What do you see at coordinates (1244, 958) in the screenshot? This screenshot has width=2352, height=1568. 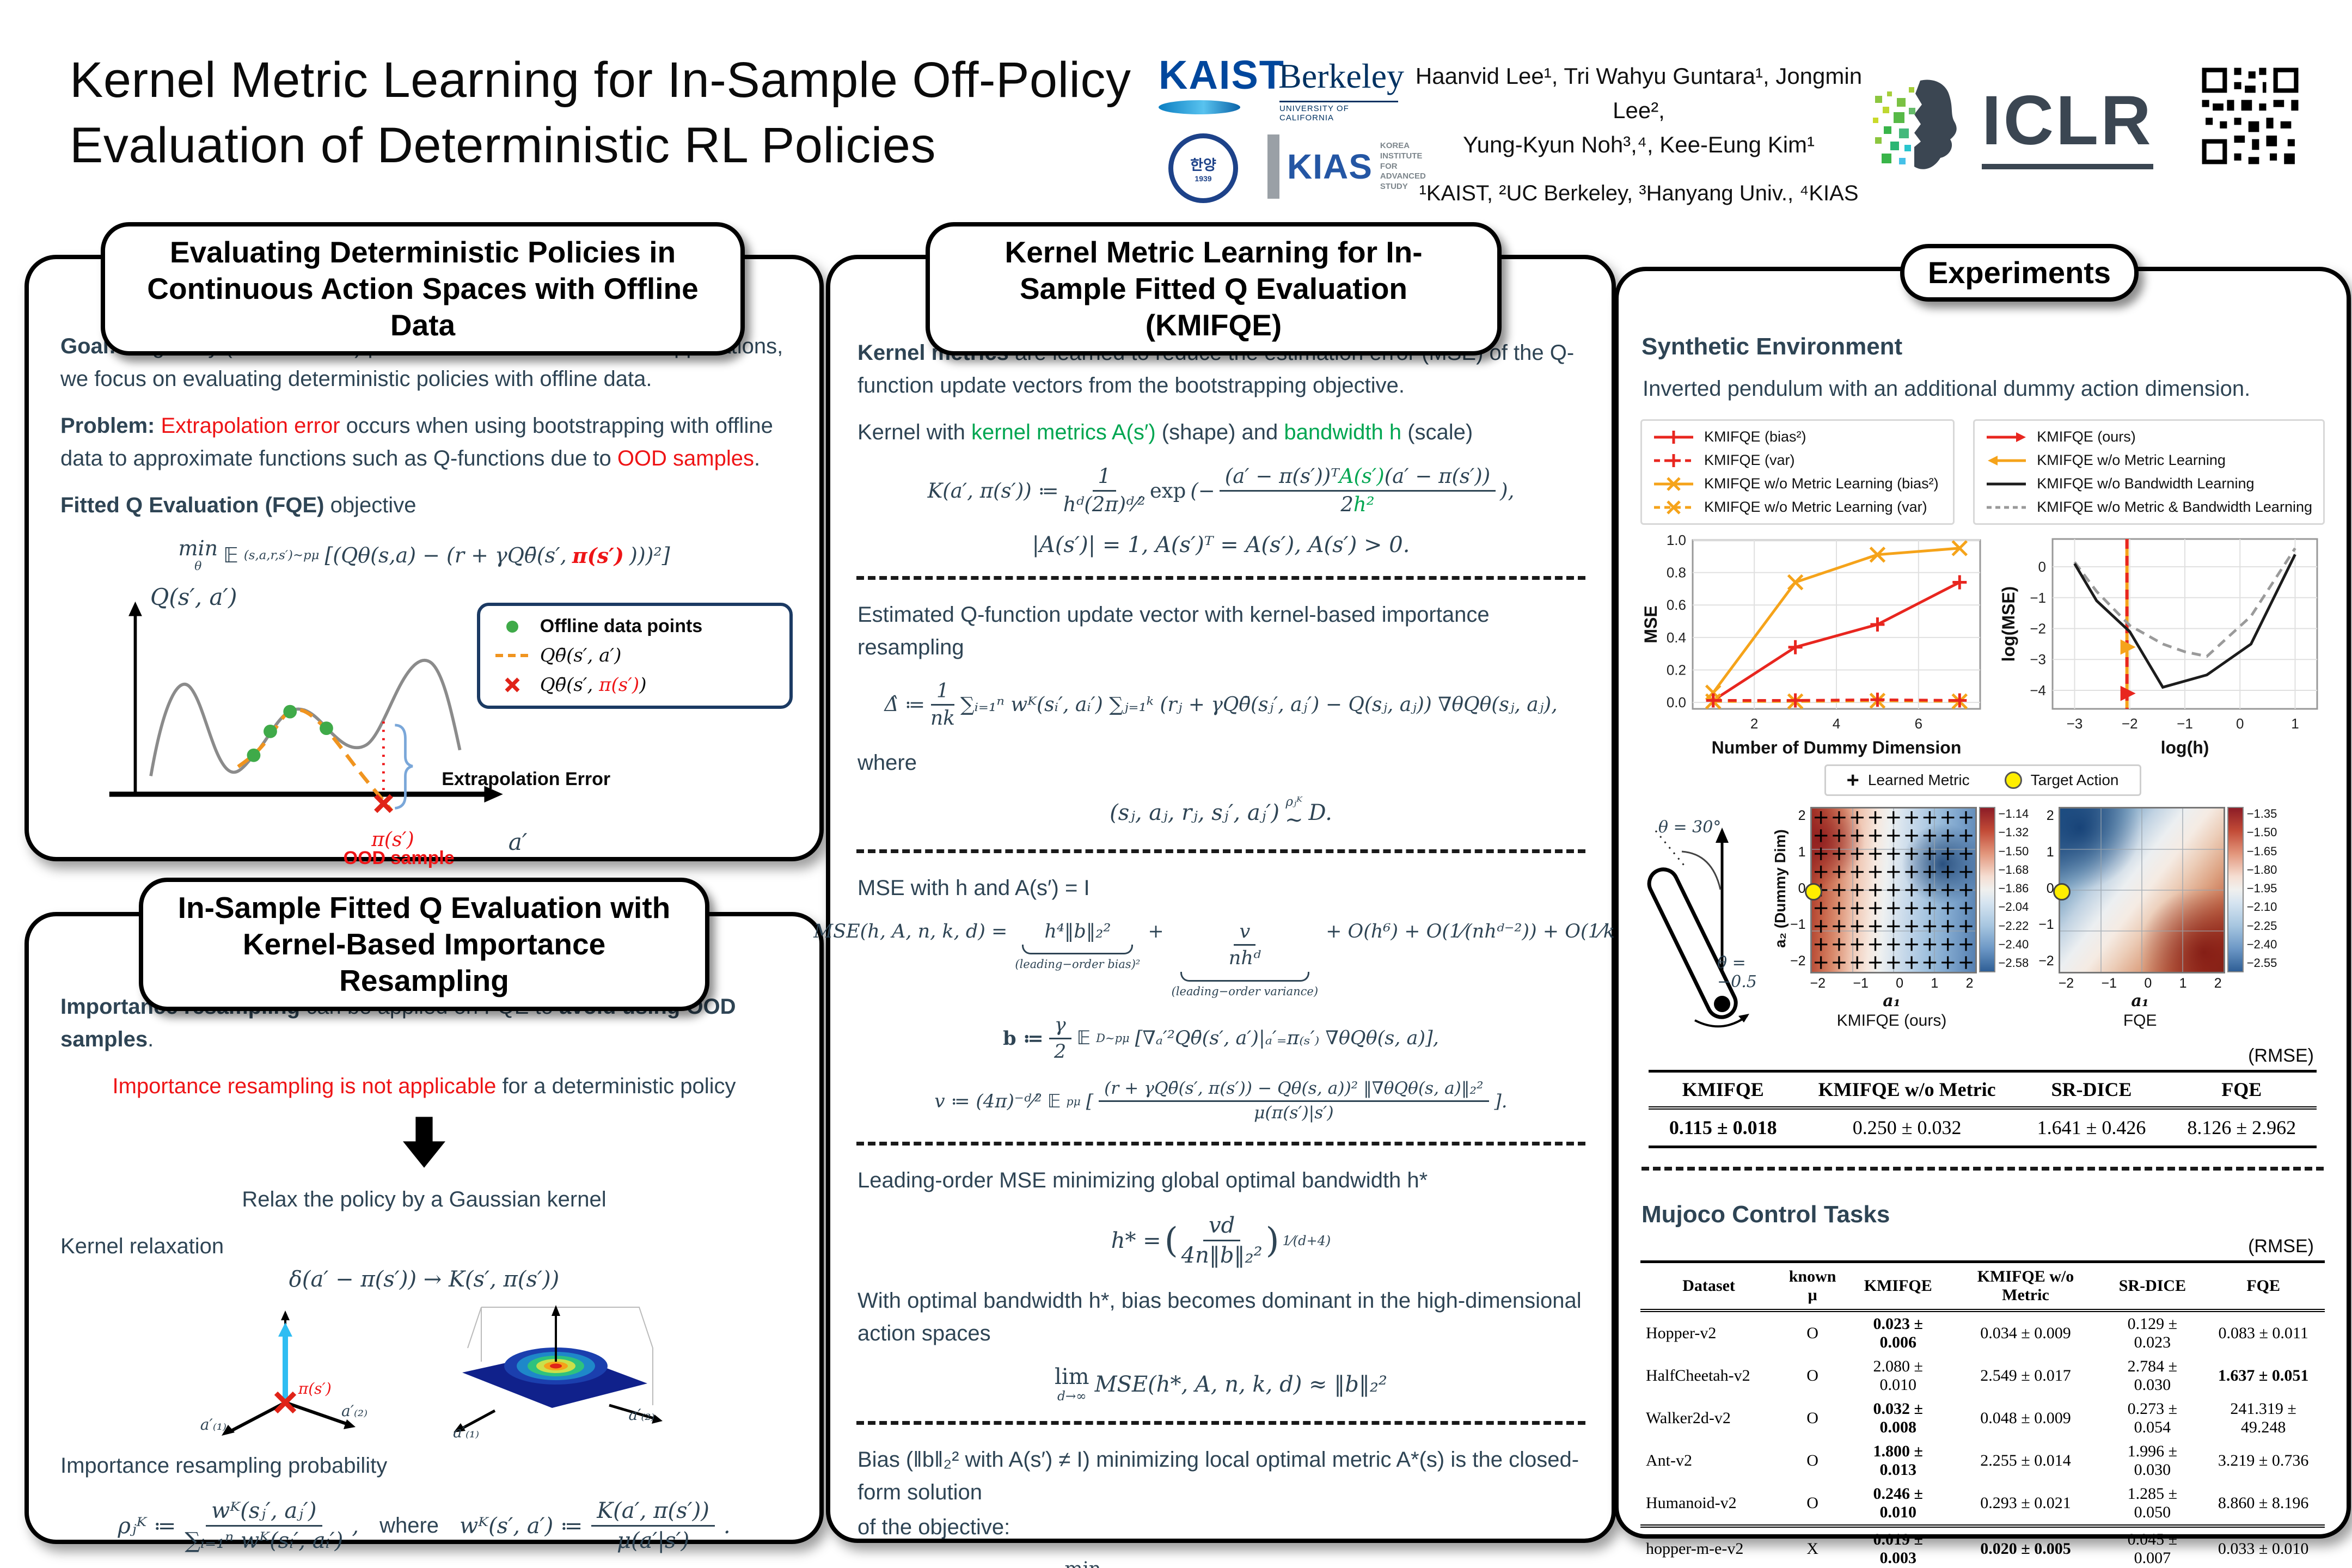 I see `var-den: nhᵈ` at bounding box center [1244, 958].